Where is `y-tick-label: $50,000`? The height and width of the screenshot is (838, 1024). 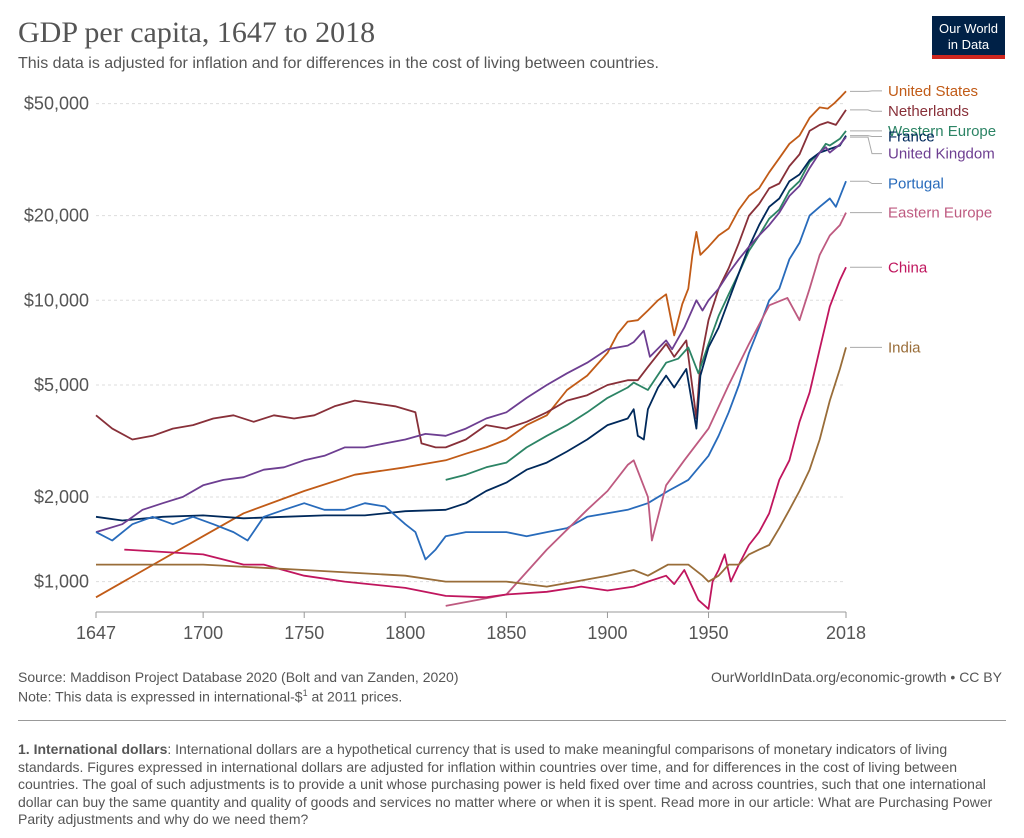 y-tick-label: $50,000 is located at coordinates (56, 104).